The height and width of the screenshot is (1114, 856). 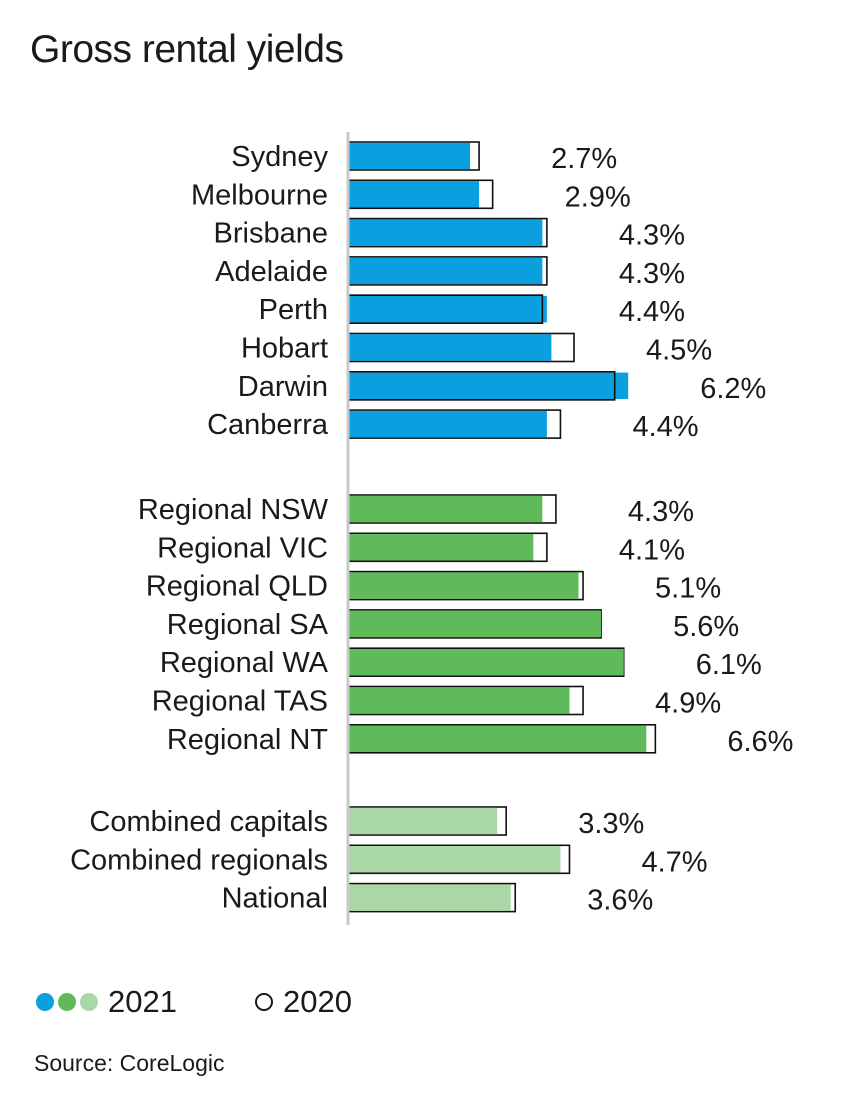 I want to click on value-label-regional-wa: 6.1%, so click(x=729, y=665).